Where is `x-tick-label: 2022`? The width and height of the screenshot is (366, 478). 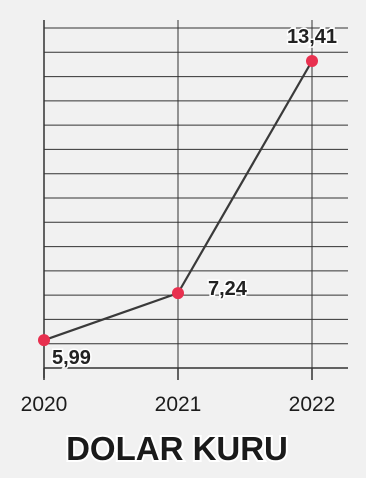 x-tick-label: 2022 is located at coordinates (312, 404).